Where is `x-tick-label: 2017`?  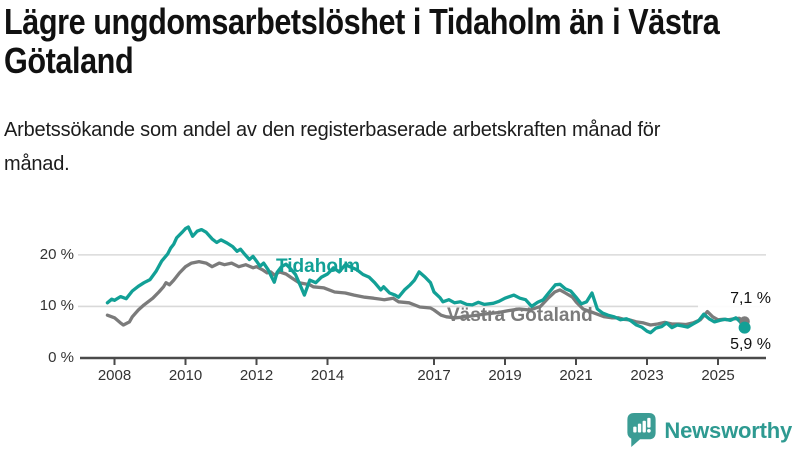 x-tick-label: 2017 is located at coordinates (434, 375).